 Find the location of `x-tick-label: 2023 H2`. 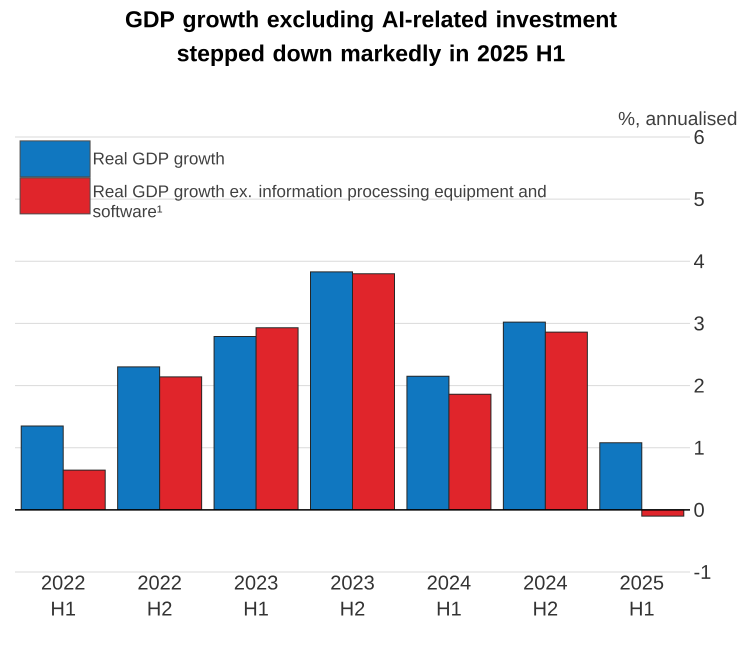

x-tick-label: 2023 H2 is located at coordinates (352, 596).